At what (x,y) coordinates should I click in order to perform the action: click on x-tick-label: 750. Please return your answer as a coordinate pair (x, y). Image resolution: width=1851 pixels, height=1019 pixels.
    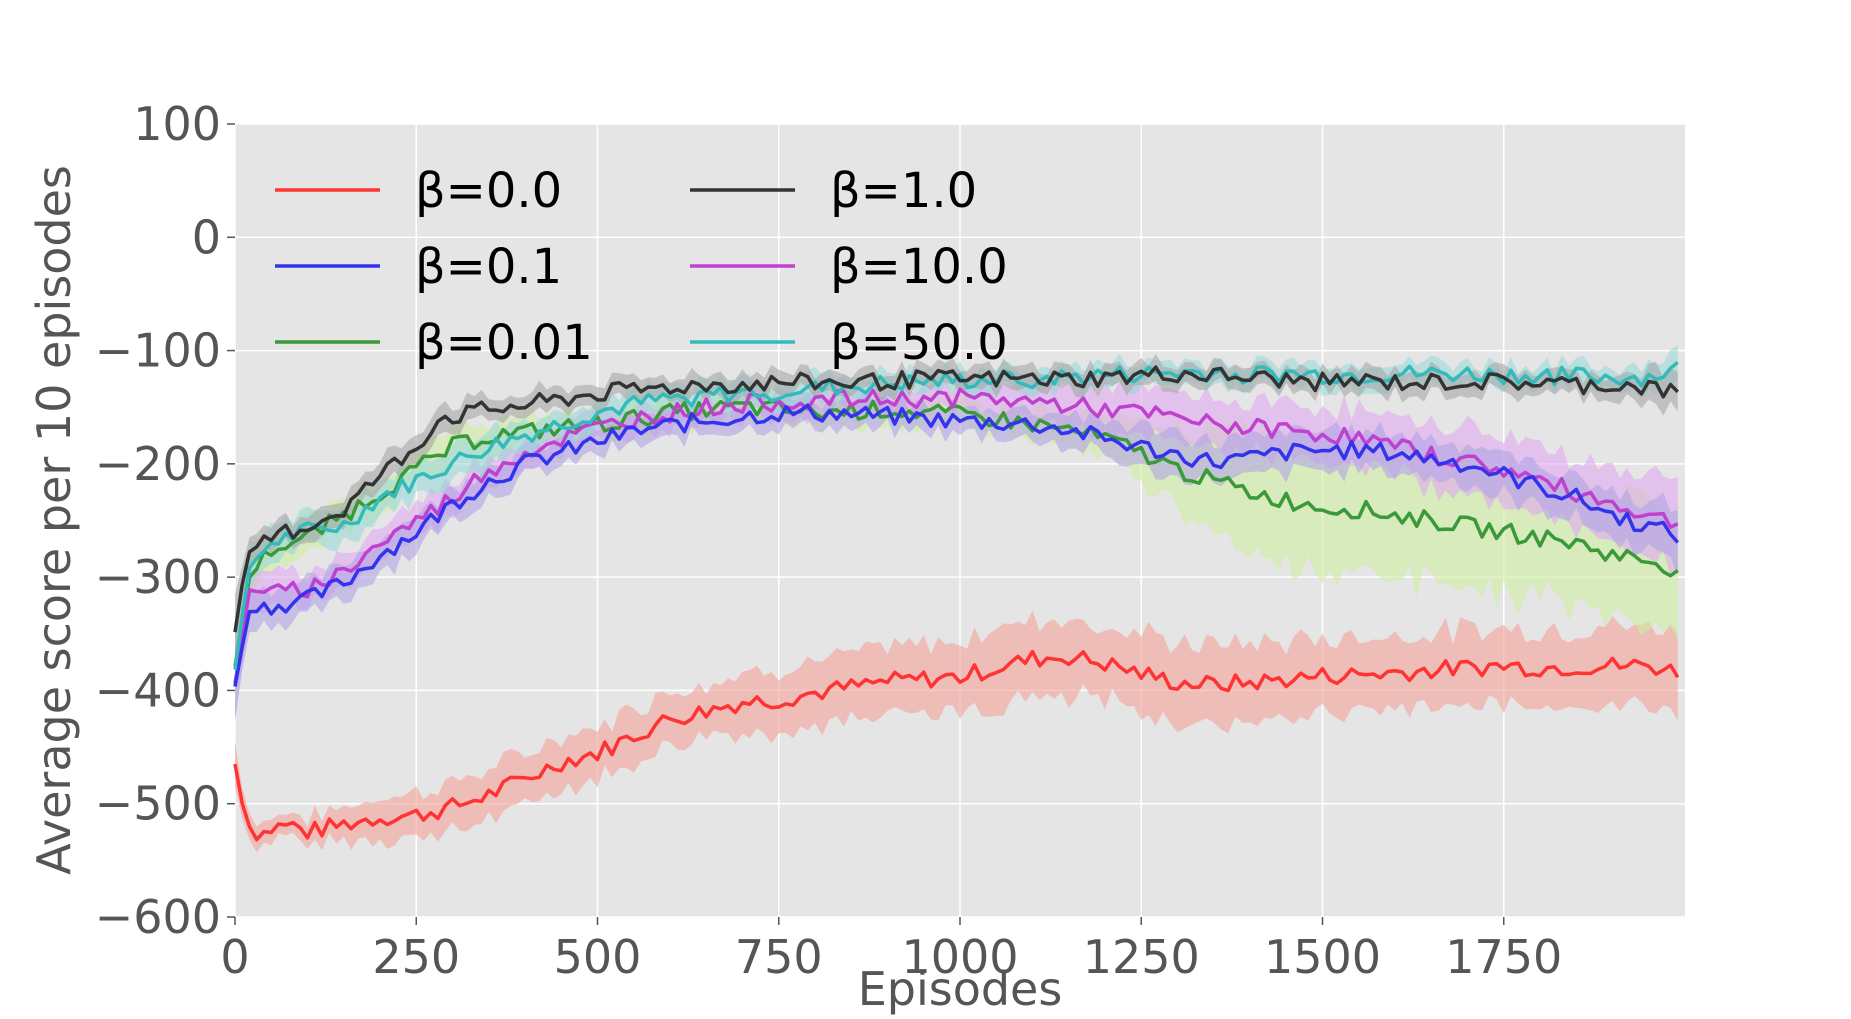
    Looking at the image, I should click on (779, 957).